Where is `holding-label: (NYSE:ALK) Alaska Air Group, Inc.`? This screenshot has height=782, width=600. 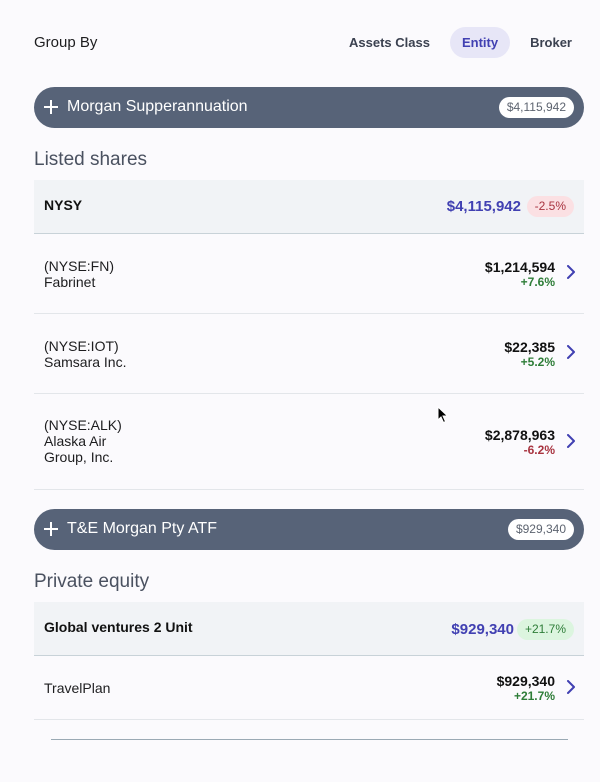 holding-label: (NYSE:ALK) Alaska Air Group, Inc. is located at coordinates (83, 441).